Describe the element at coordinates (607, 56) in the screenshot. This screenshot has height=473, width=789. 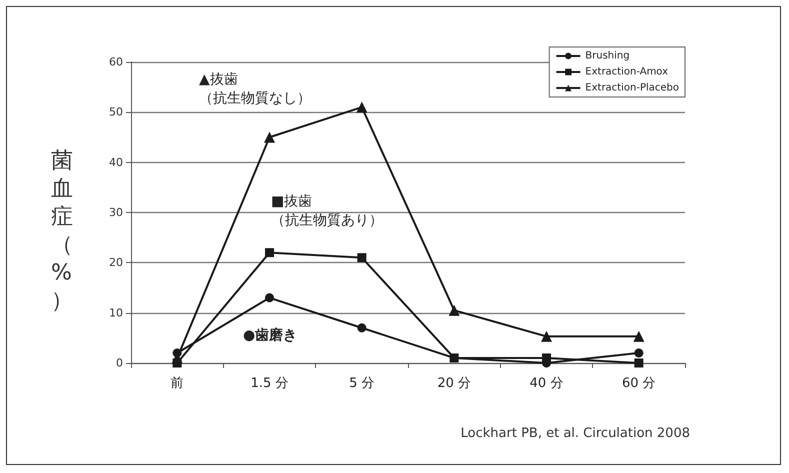
I see `legend-label: Brushing` at that location.